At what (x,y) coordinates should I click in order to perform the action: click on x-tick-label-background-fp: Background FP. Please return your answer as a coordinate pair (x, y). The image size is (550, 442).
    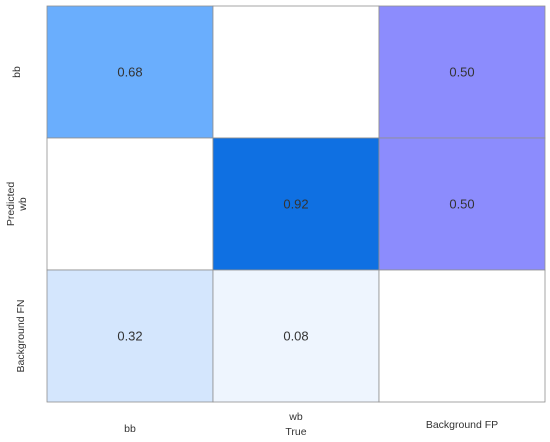
    Looking at the image, I should click on (462, 425).